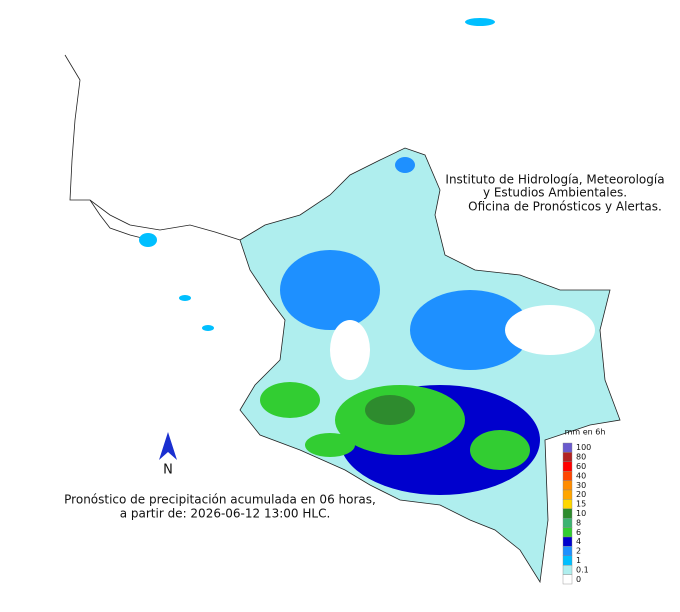 This screenshot has height=612, width=680. What do you see at coordinates (583, 447) in the screenshot?
I see `legend-label: 100` at bounding box center [583, 447].